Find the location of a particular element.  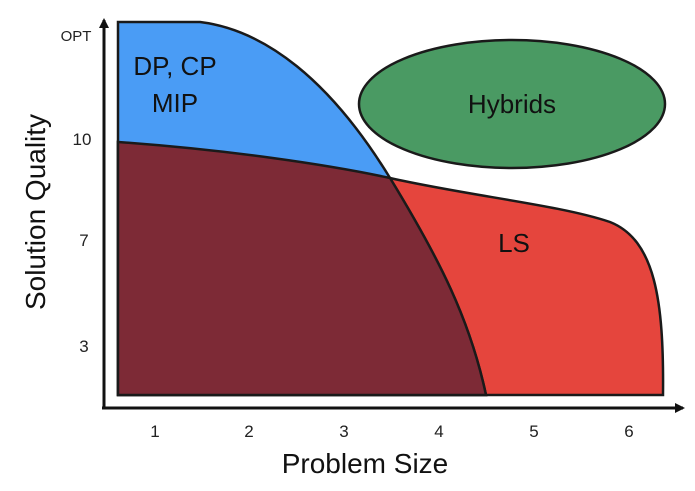

hybrids-region is located at coordinates (512, 104).